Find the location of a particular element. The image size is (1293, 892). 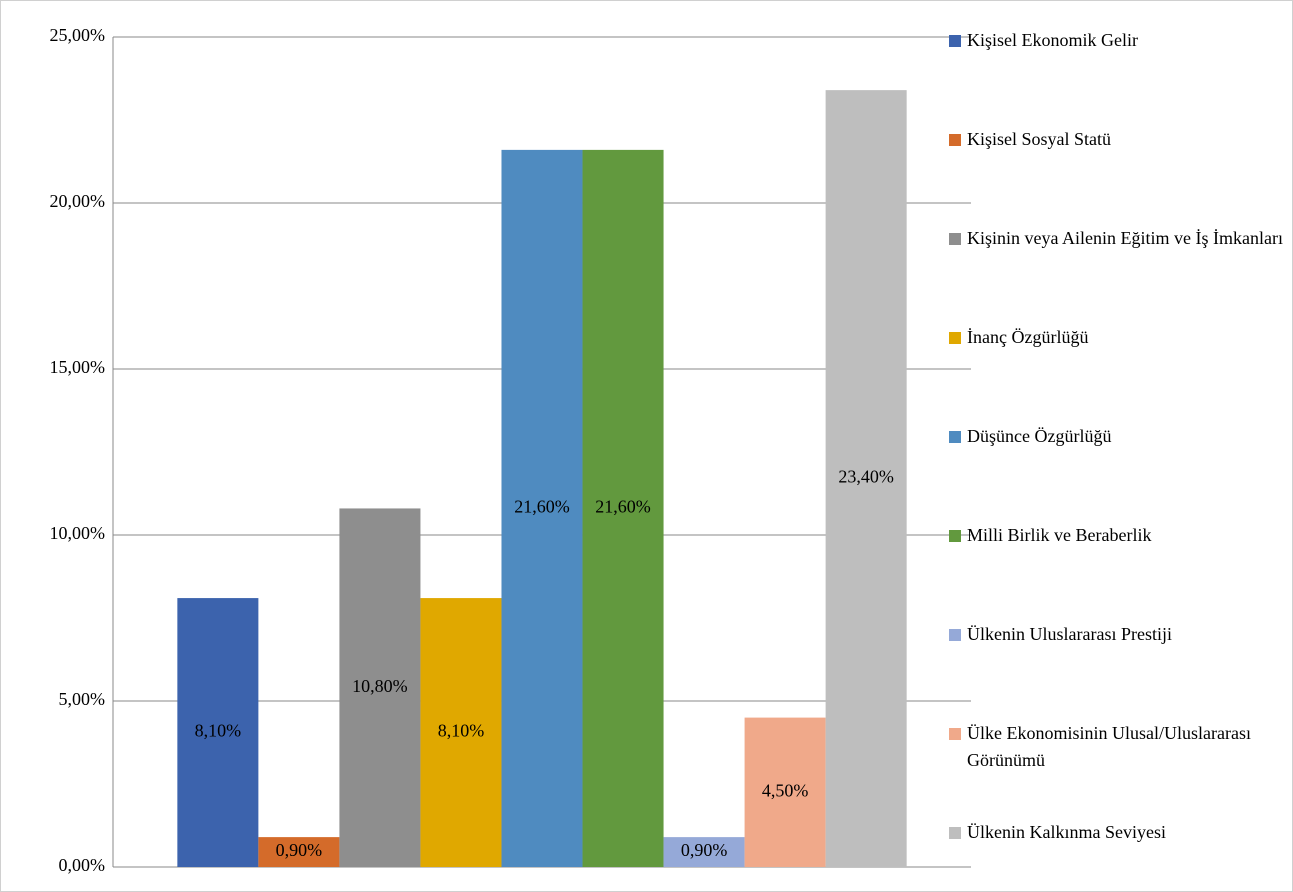

data-label: 23,40% is located at coordinates (866, 477).